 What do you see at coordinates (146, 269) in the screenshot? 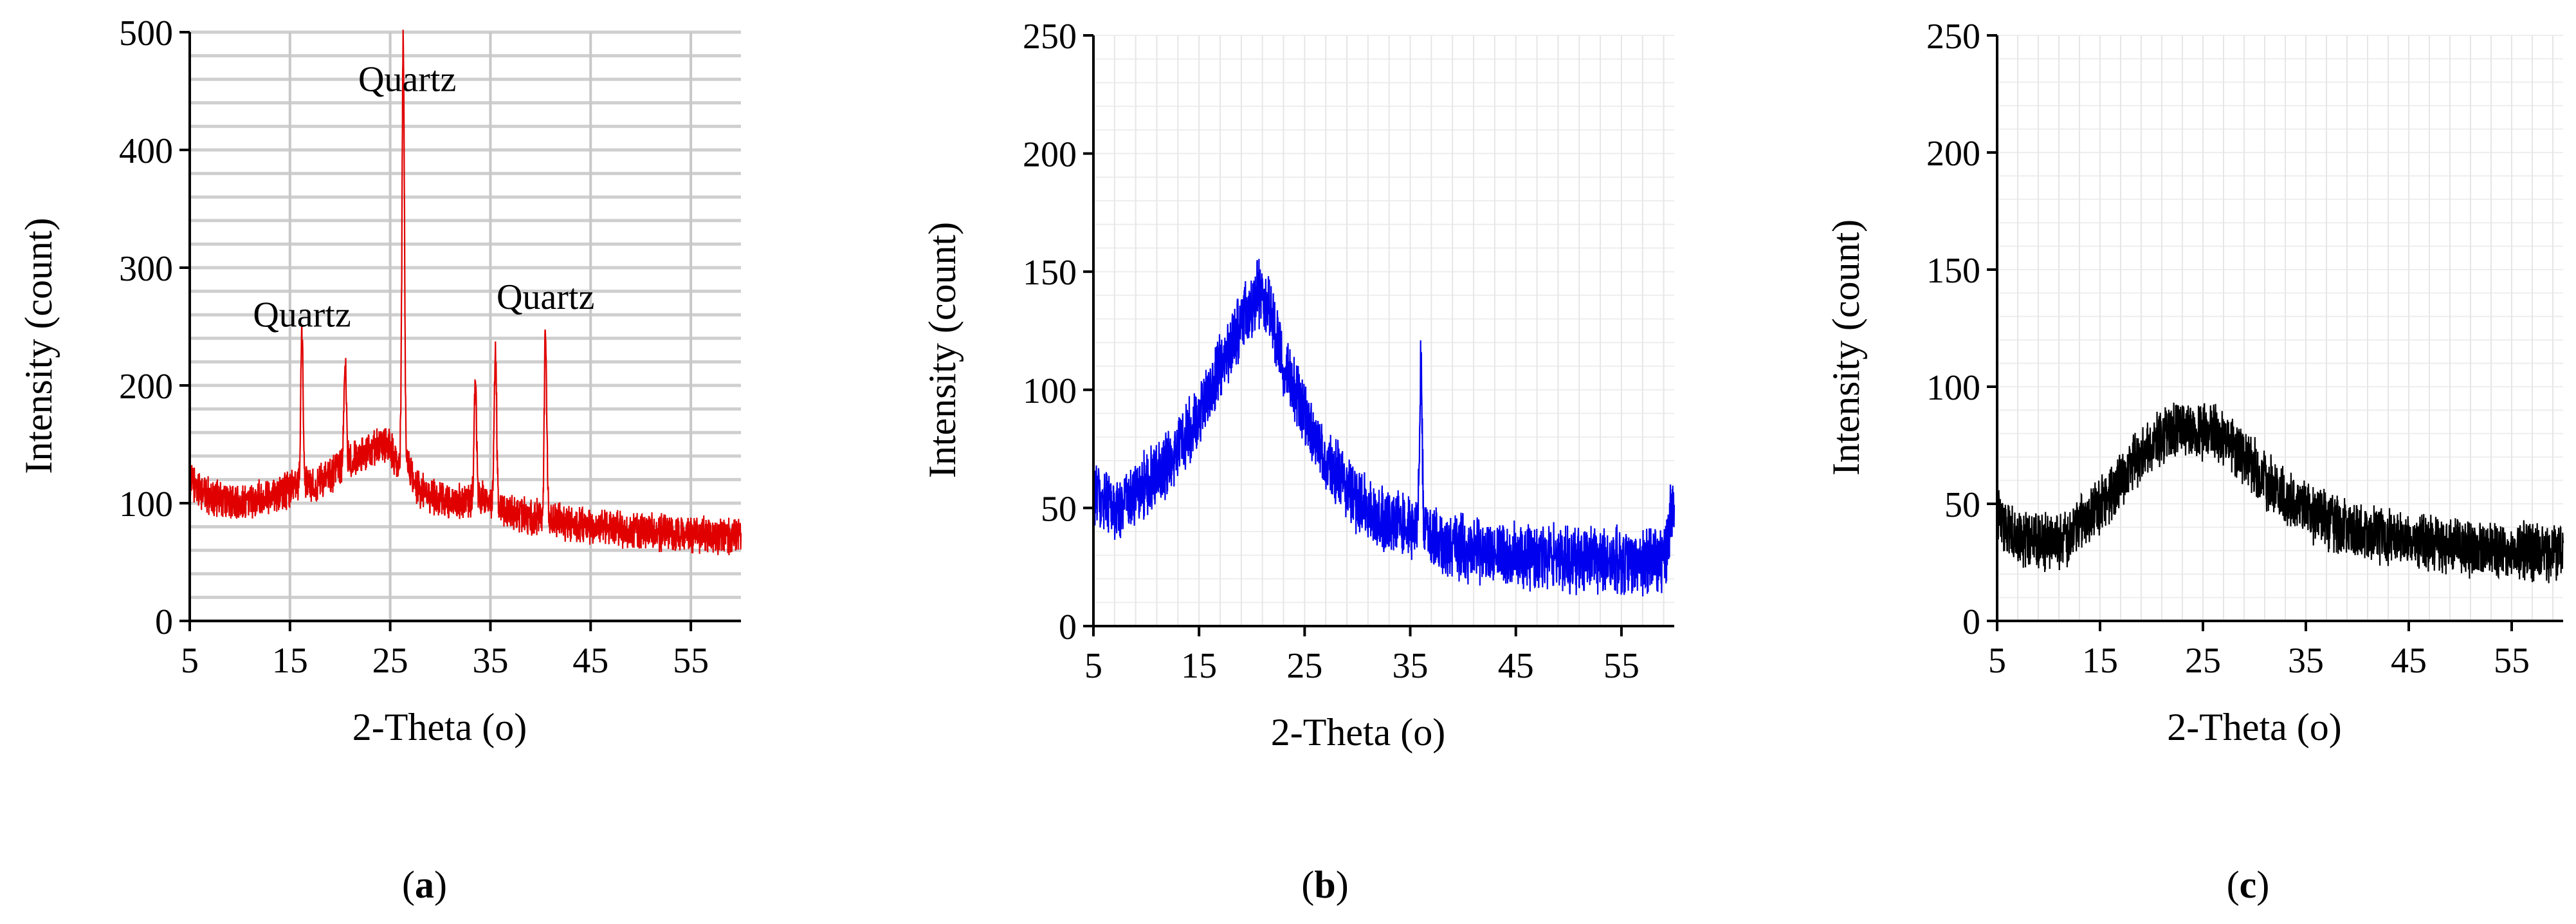
I see `y-tick-label: 300` at bounding box center [146, 269].